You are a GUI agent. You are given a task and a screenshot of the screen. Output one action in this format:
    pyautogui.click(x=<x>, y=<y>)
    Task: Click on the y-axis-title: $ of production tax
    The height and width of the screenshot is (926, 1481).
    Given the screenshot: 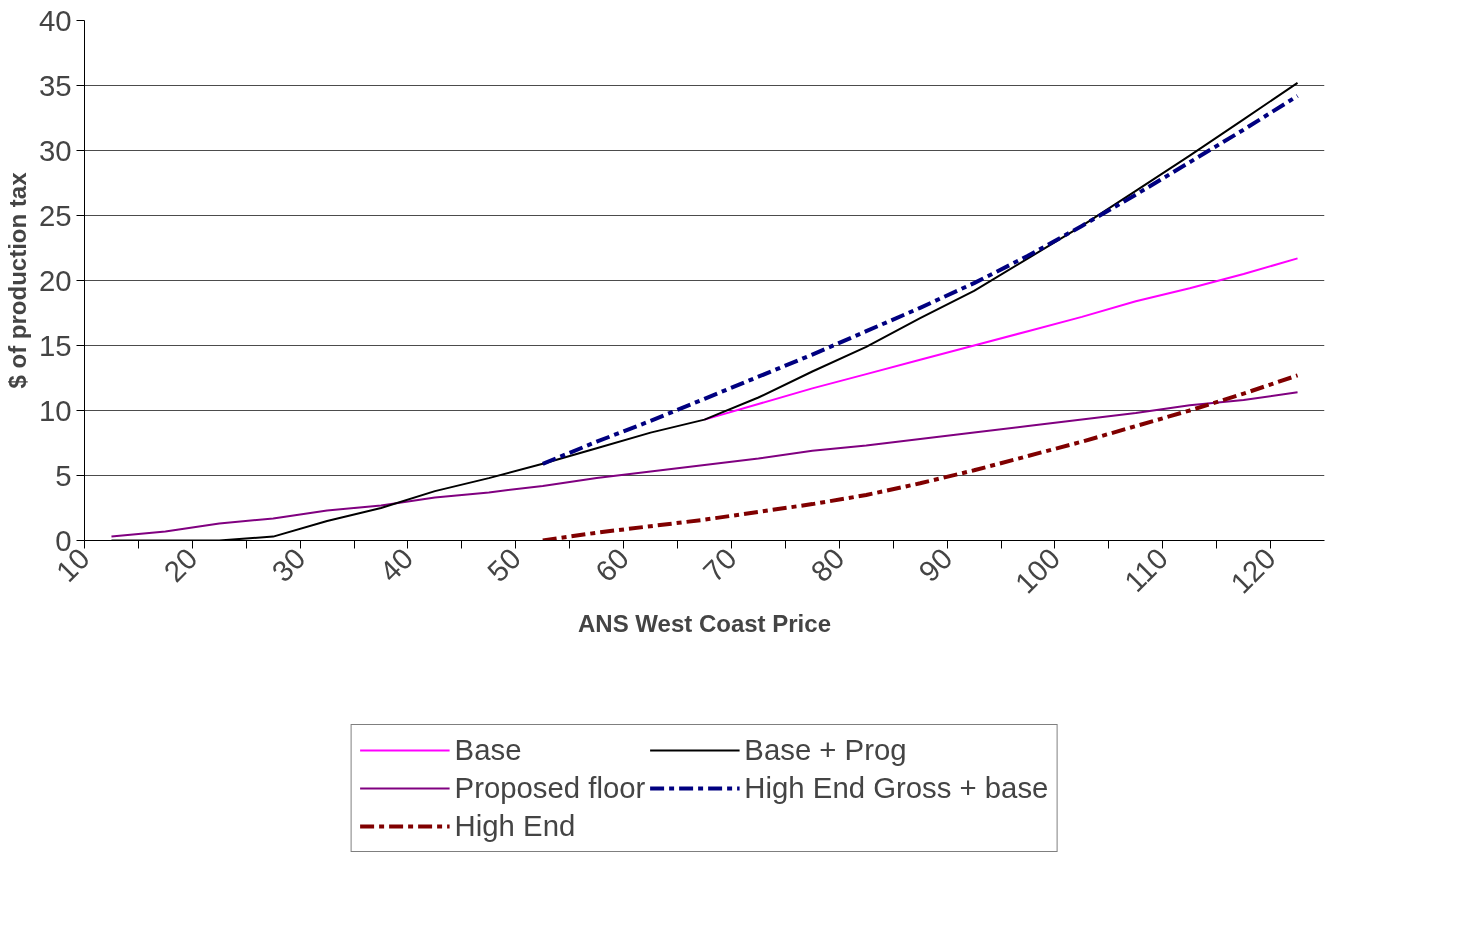 What is the action you would take?
    pyautogui.click(x=17, y=280)
    